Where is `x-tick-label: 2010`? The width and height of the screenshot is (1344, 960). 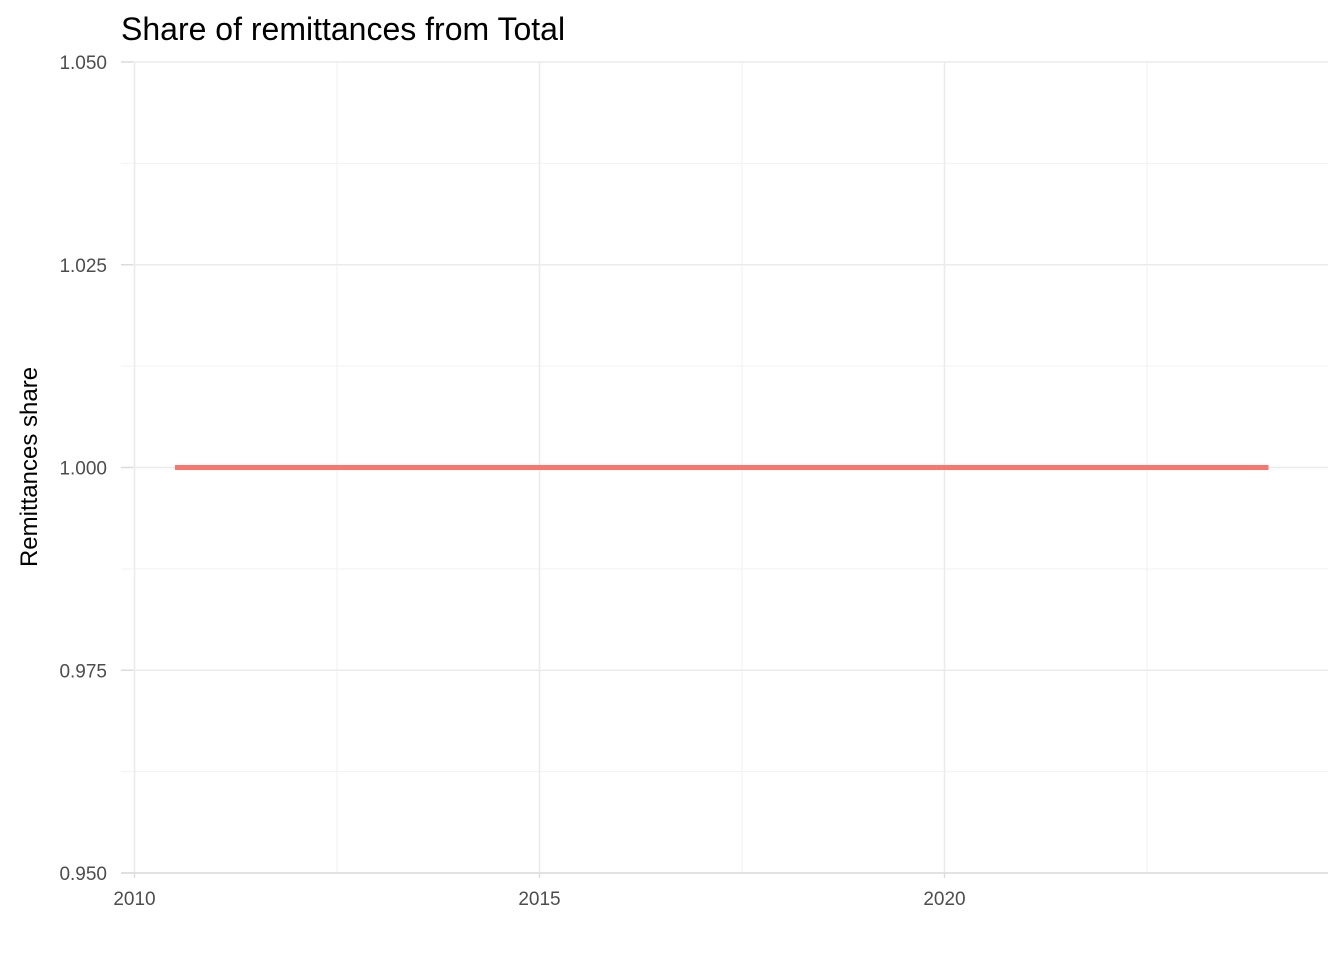 x-tick-label: 2010 is located at coordinates (134, 899).